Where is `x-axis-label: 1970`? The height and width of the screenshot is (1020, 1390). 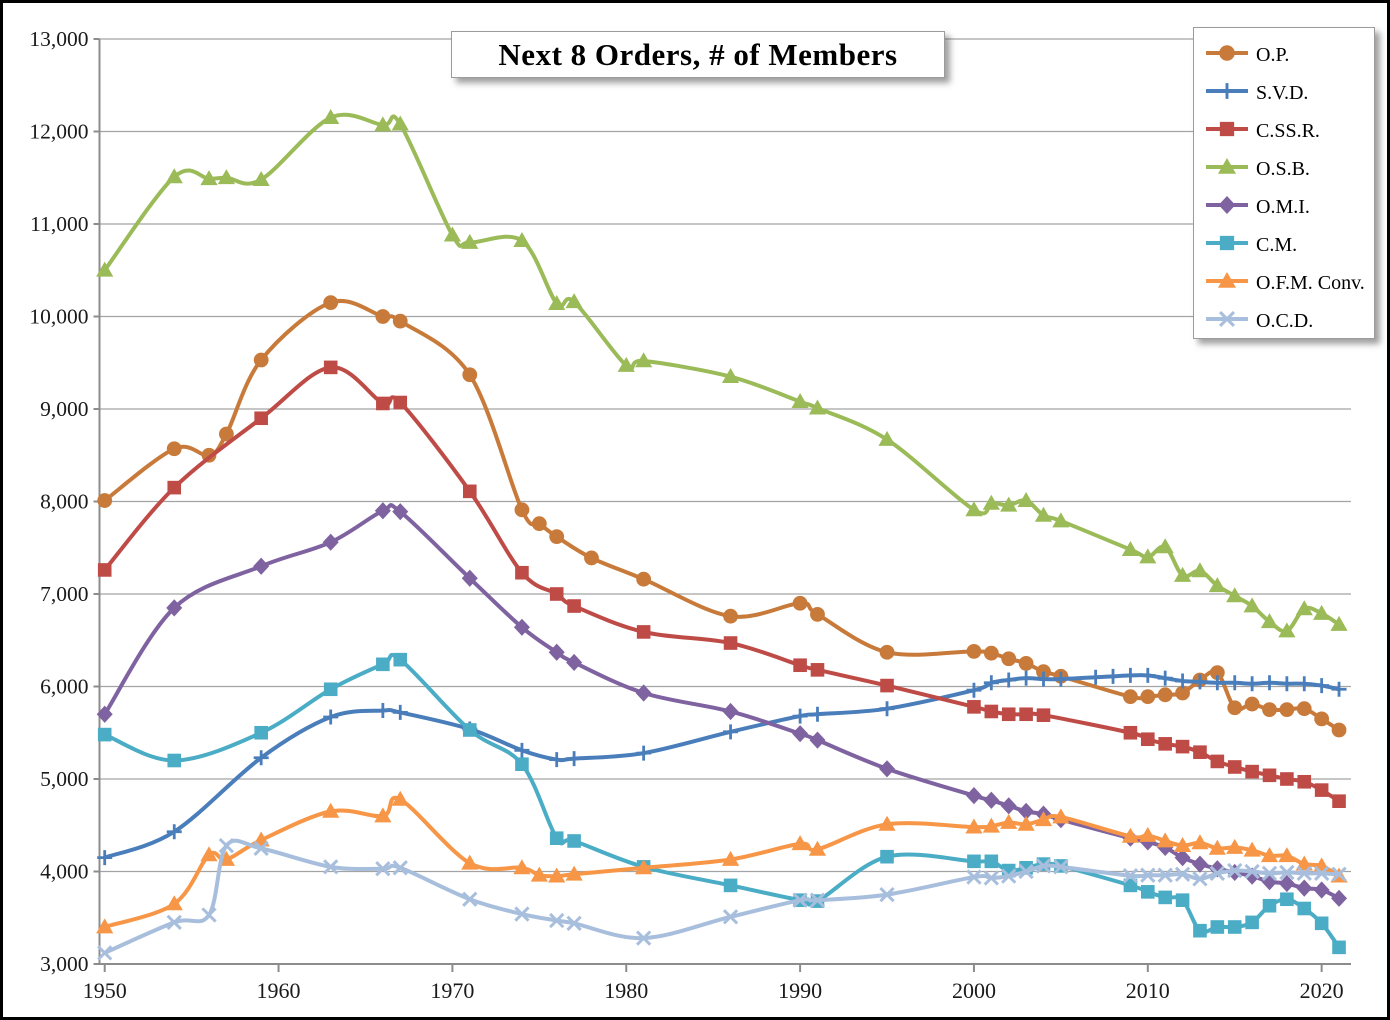 x-axis-label: 1970 is located at coordinates (452, 990).